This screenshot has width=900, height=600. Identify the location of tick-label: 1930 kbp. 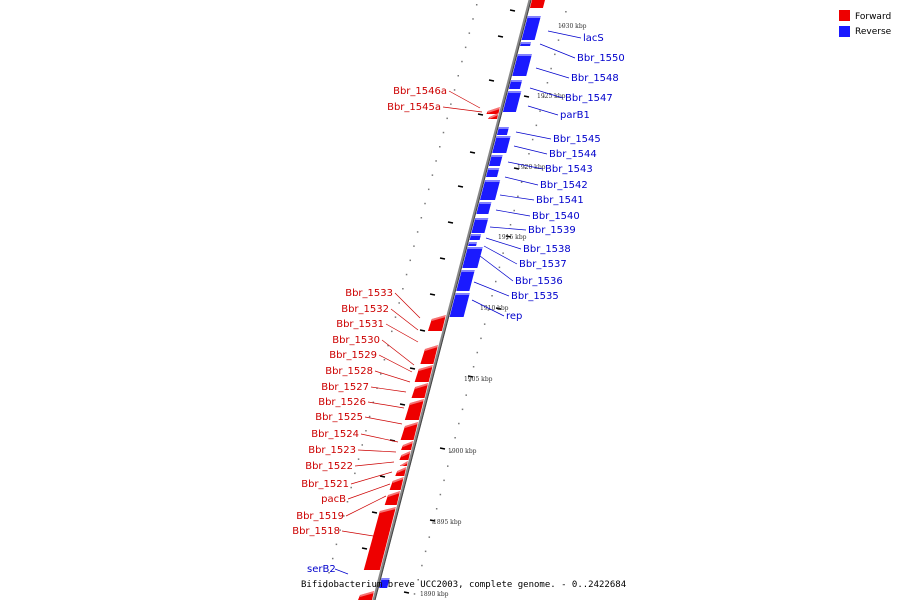
(572, 26).